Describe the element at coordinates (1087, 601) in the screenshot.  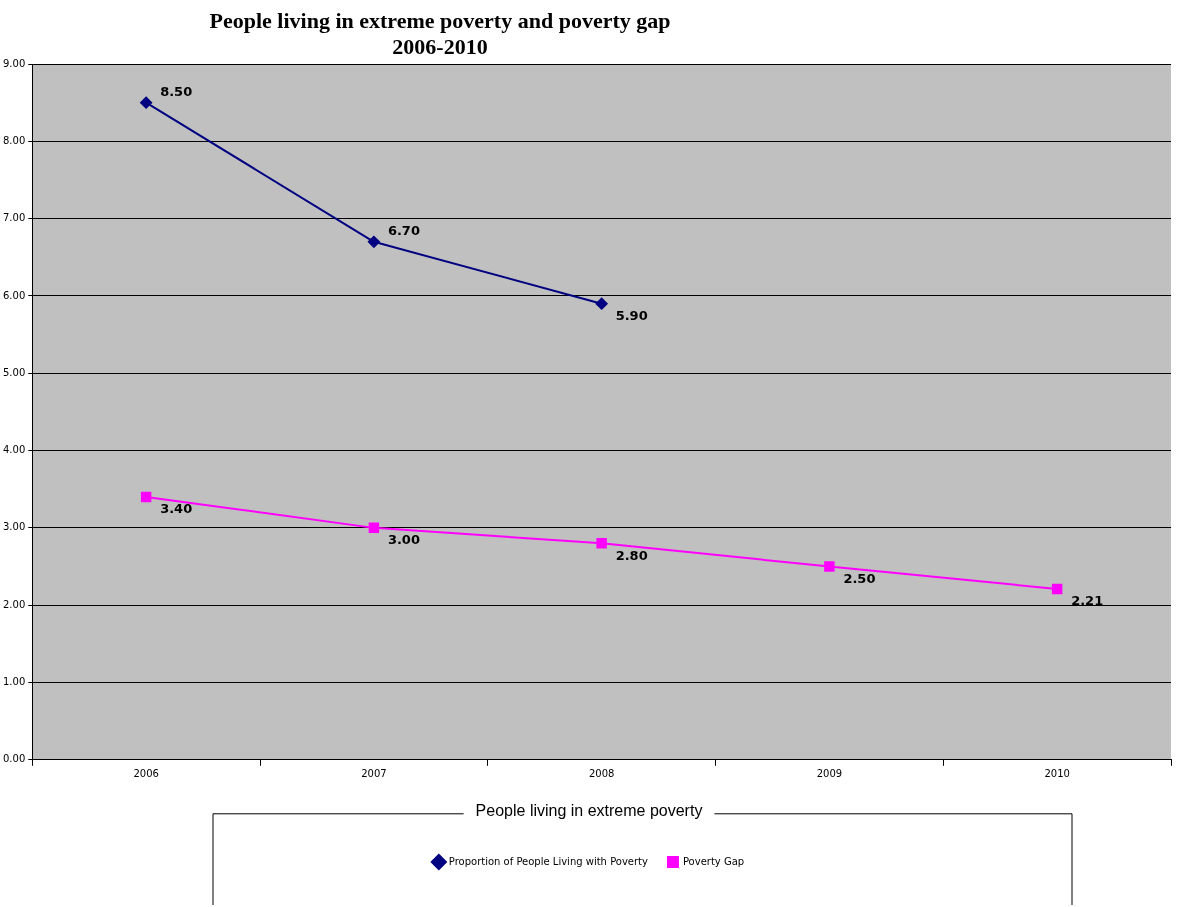
I see `data-label: 2.21` at that location.